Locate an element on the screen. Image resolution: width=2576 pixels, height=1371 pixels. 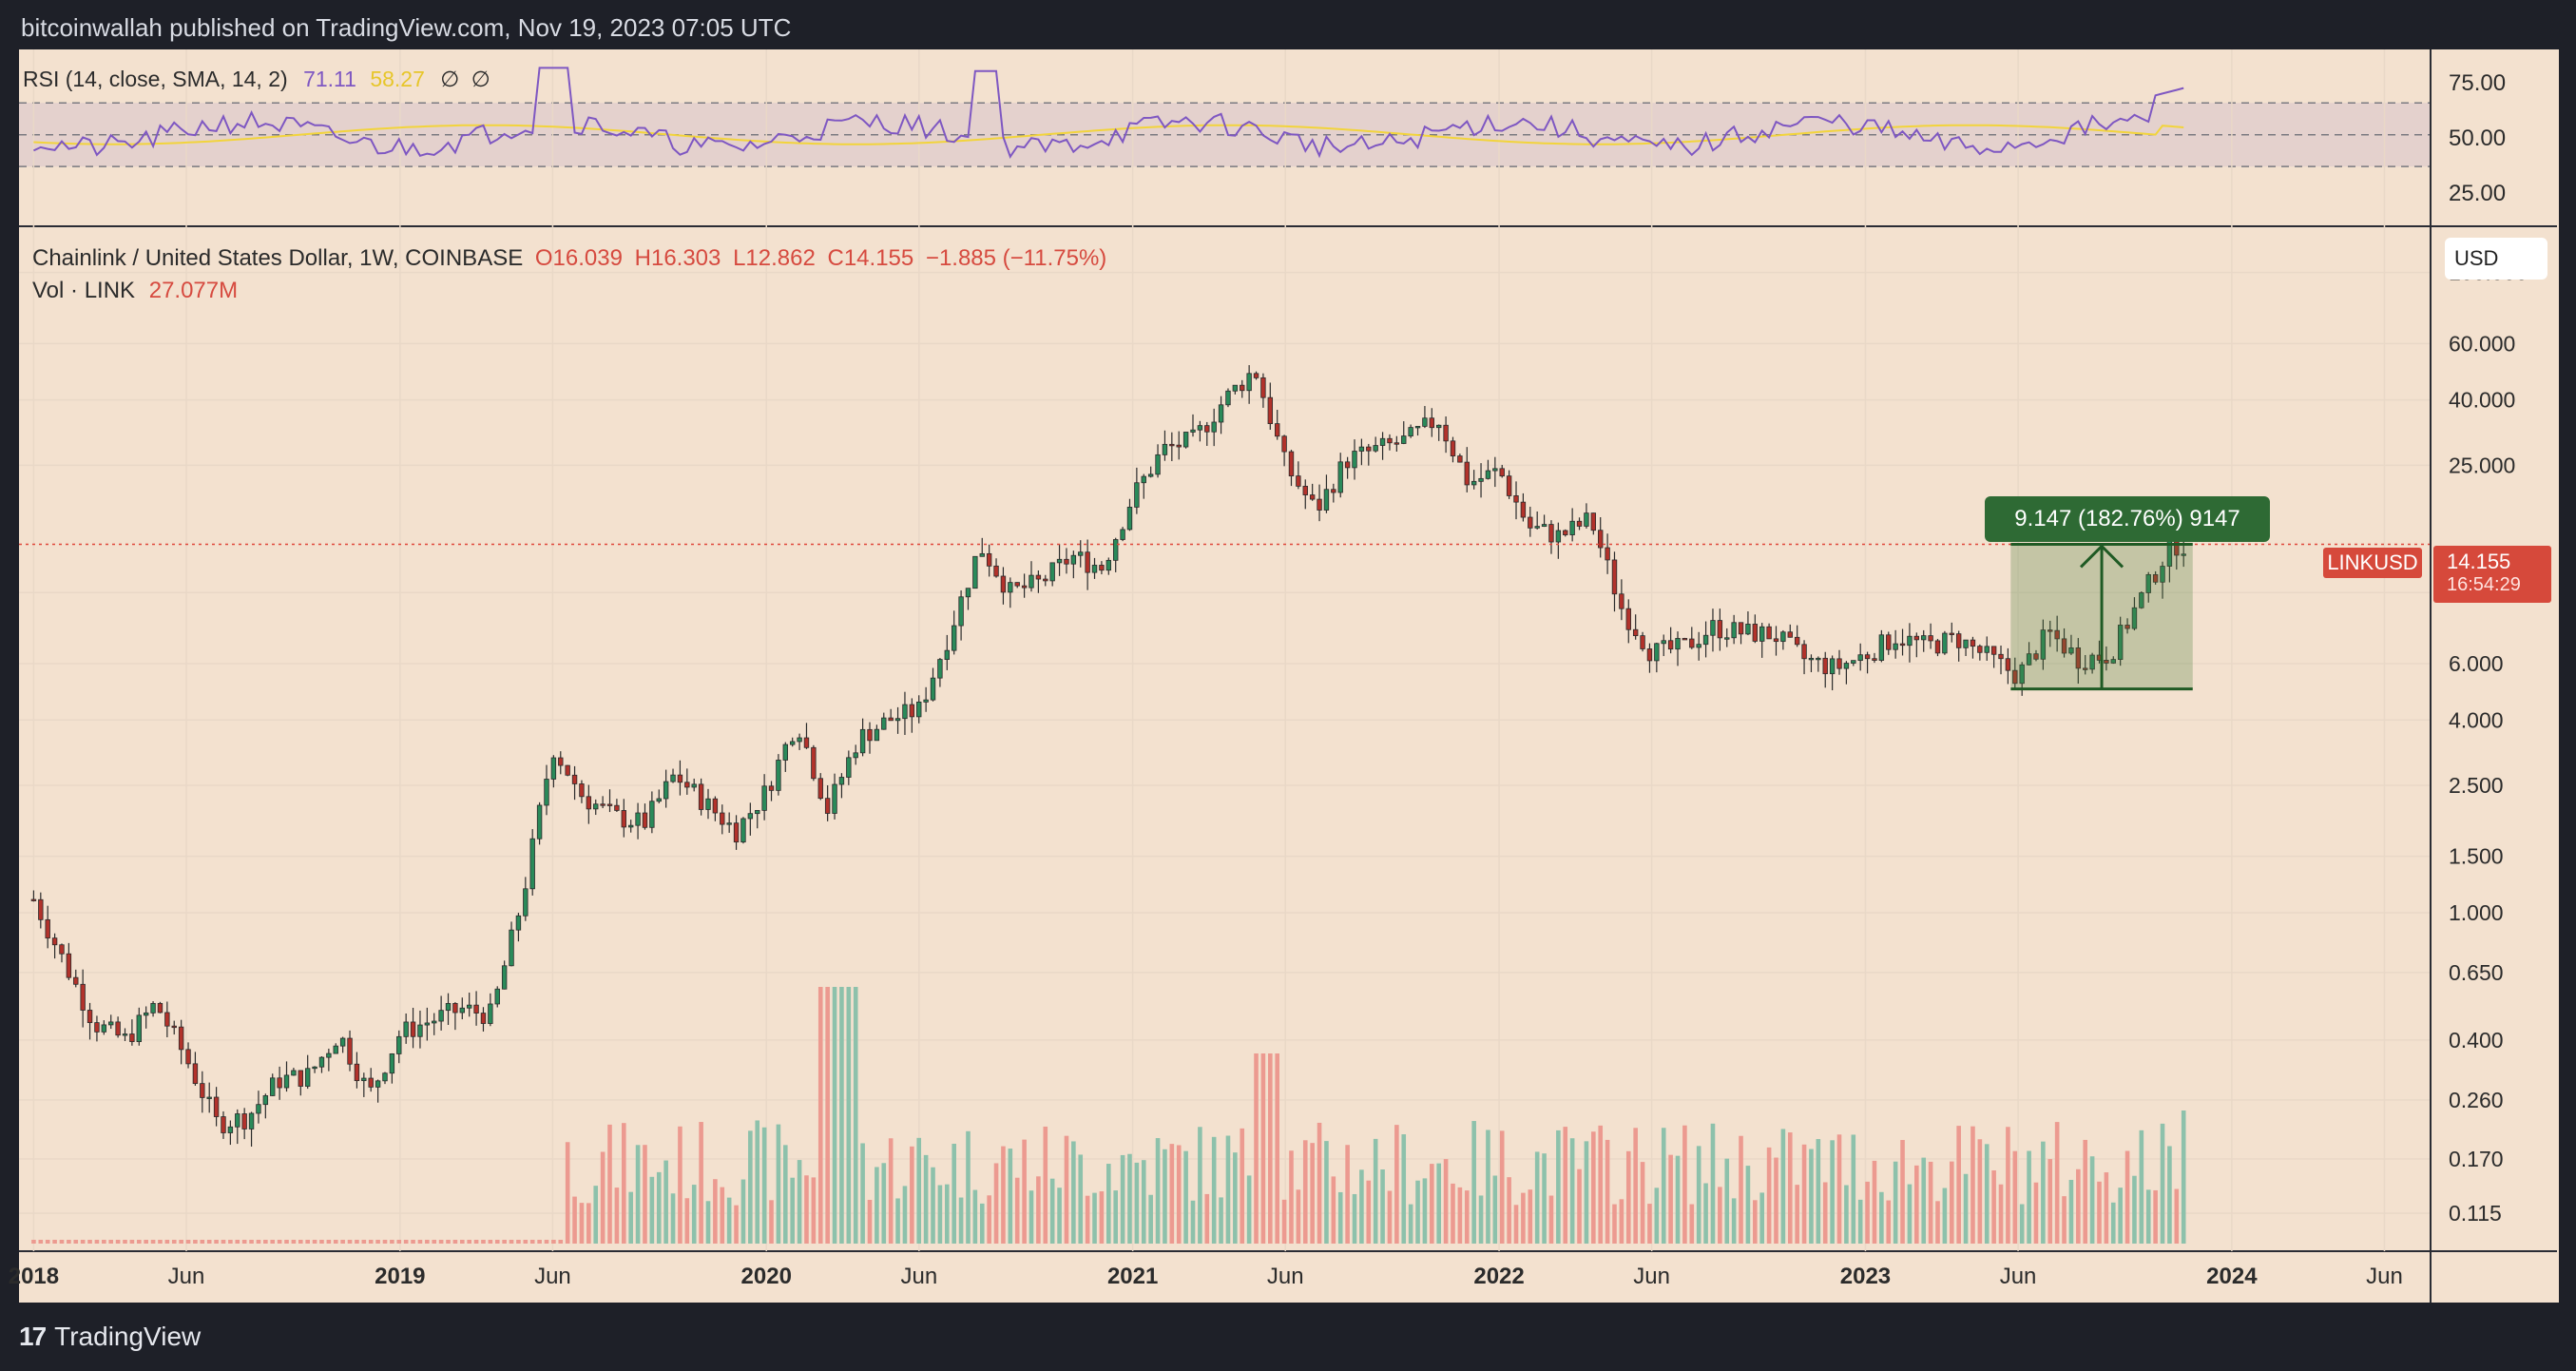
time-tick-label: 2019 is located at coordinates (400, 1276).